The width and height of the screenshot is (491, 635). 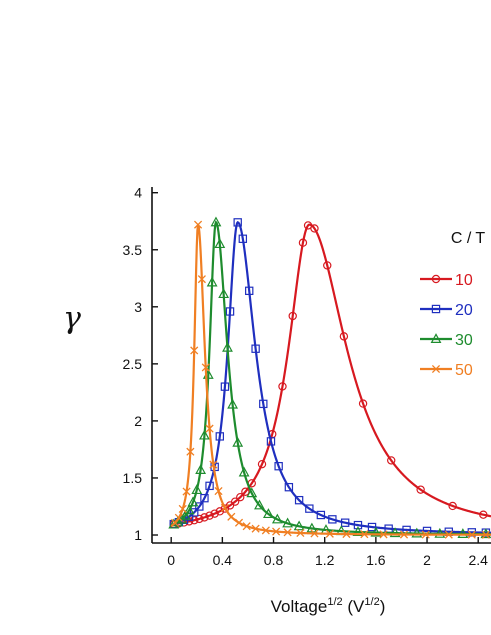 I want to click on y-tick-label: 2, so click(x=138, y=421).